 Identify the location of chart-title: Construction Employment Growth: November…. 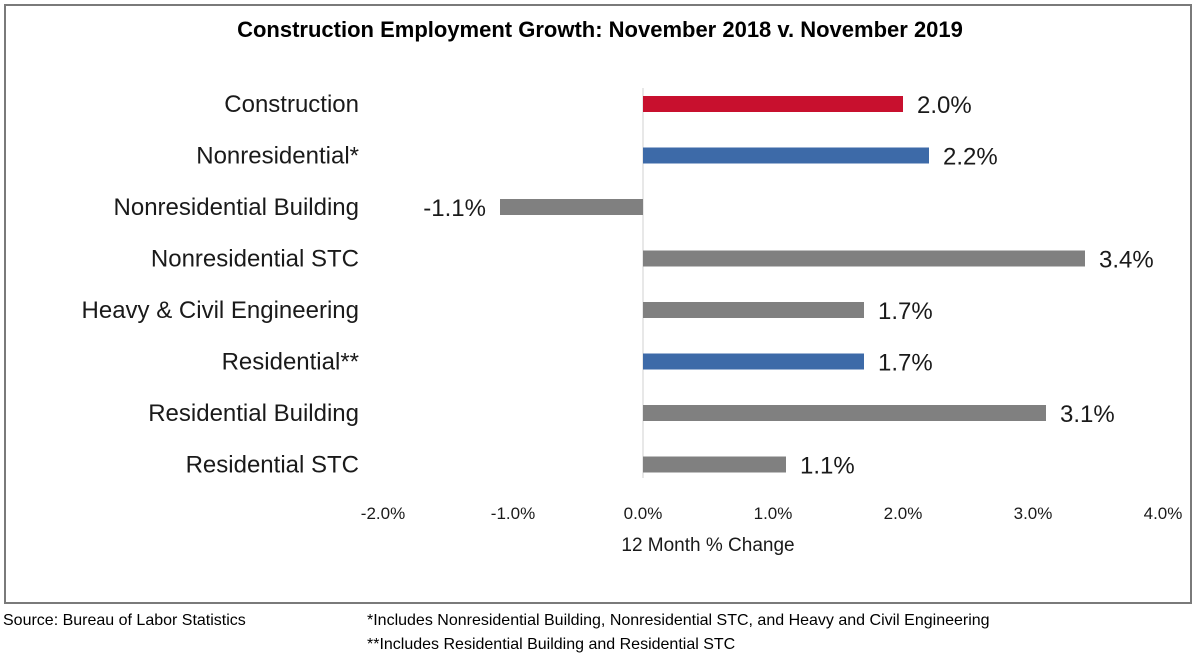
(600, 29).